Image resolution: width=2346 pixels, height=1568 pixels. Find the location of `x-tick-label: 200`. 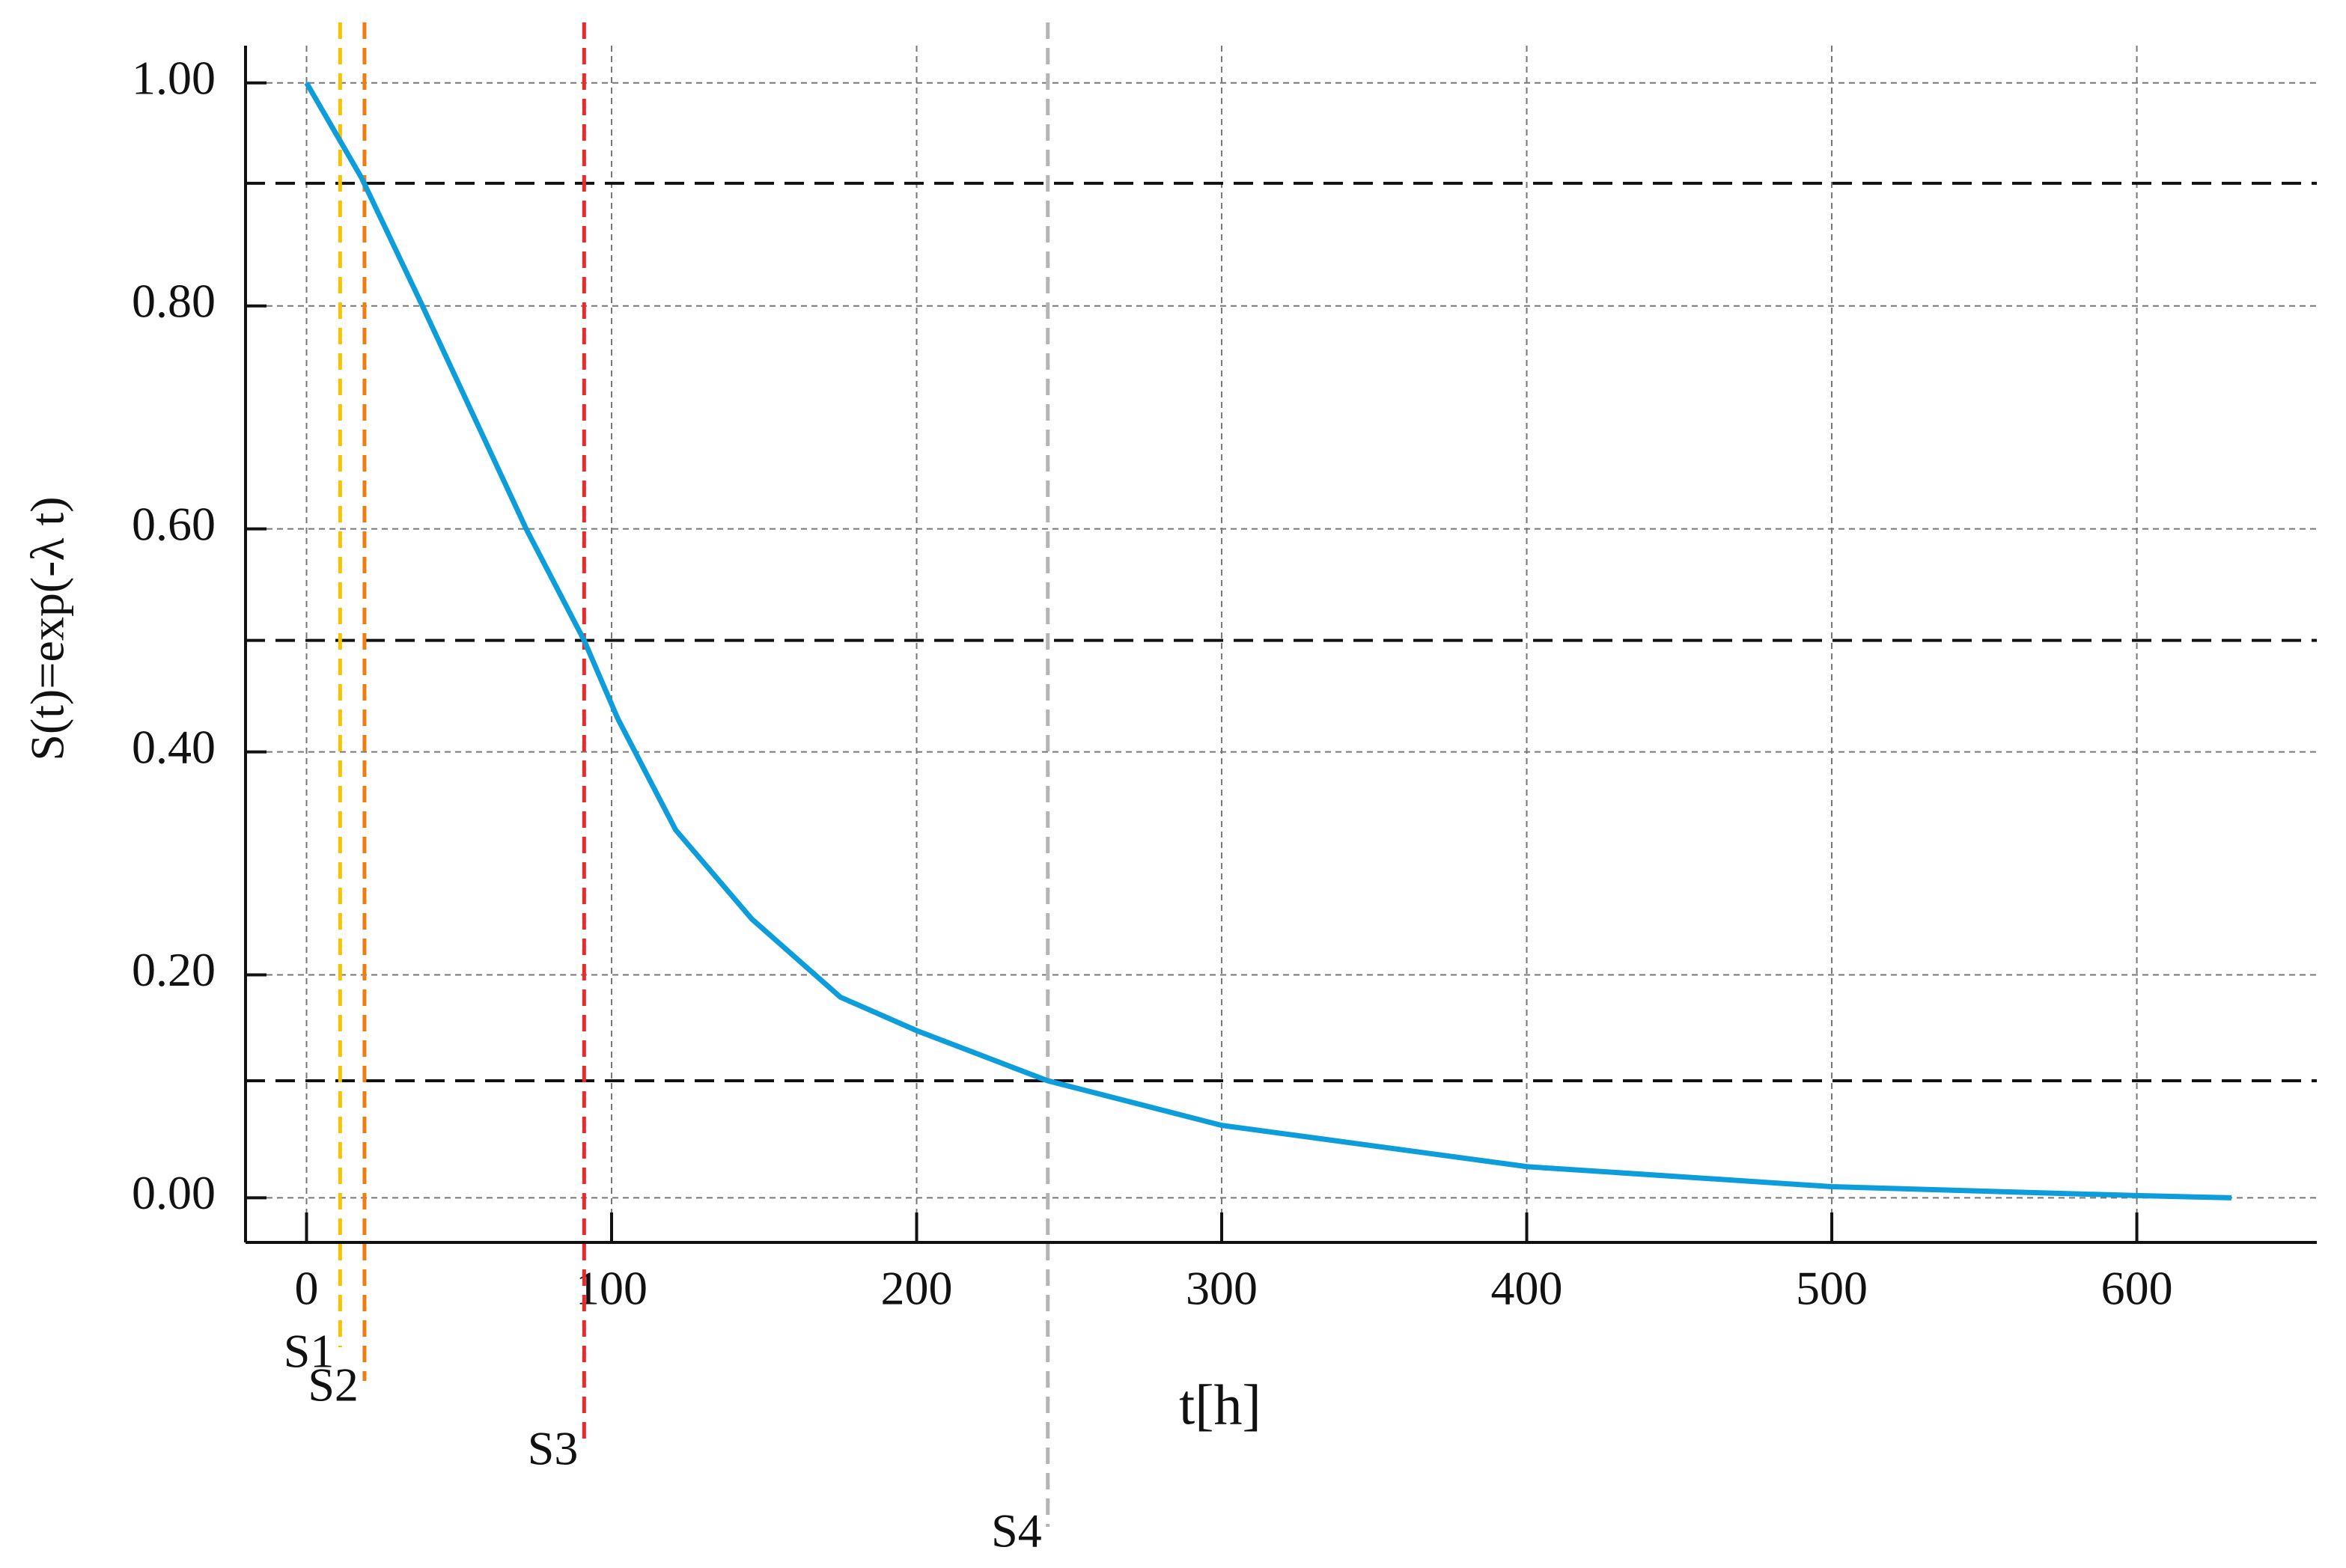

x-tick-label: 200 is located at coordinates (917, 1288).